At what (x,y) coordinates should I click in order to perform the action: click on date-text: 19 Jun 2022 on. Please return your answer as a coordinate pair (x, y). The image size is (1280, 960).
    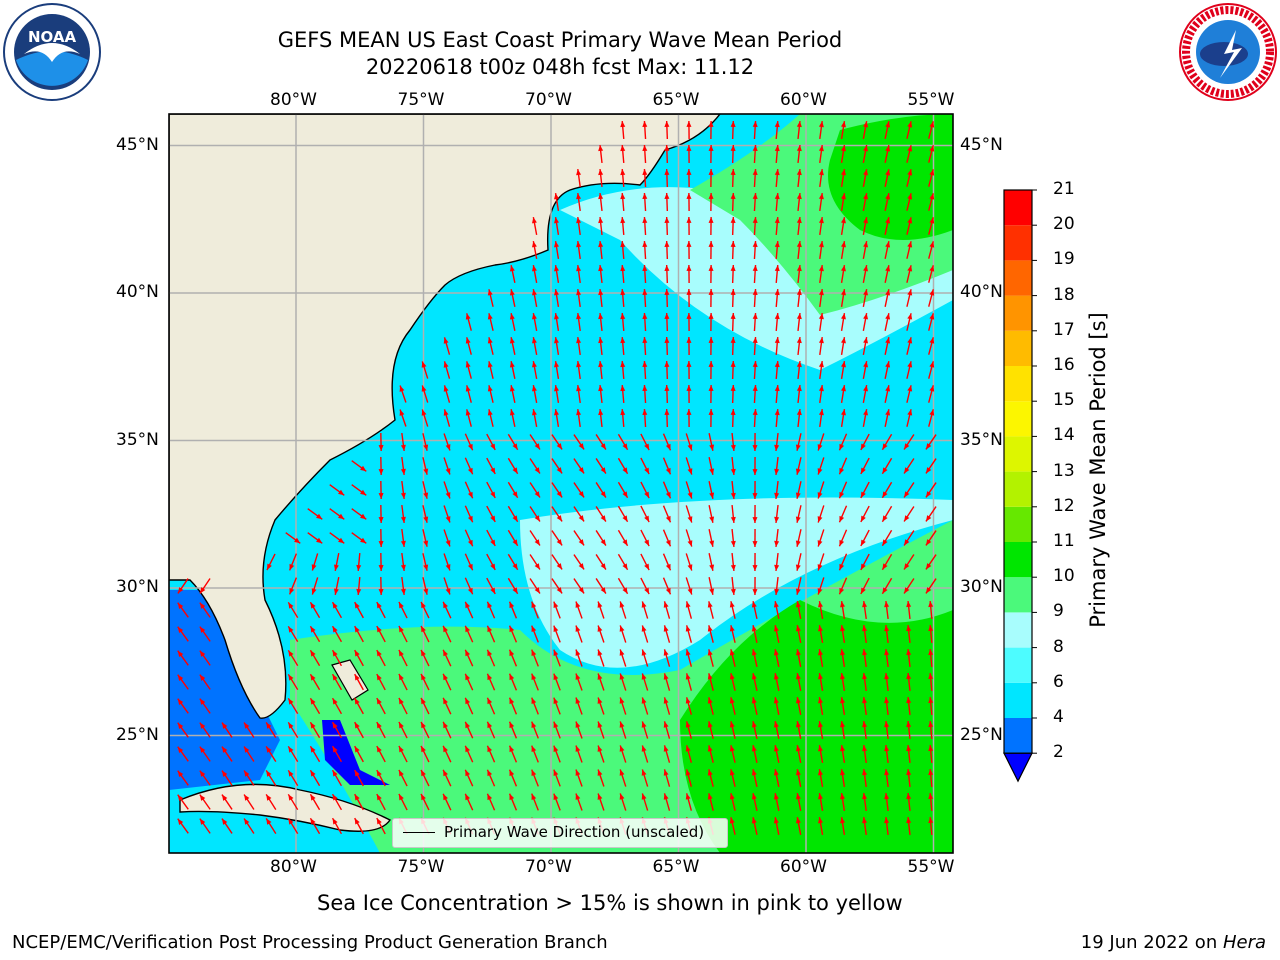
    Looking at the image, I should click on (1151, 942).